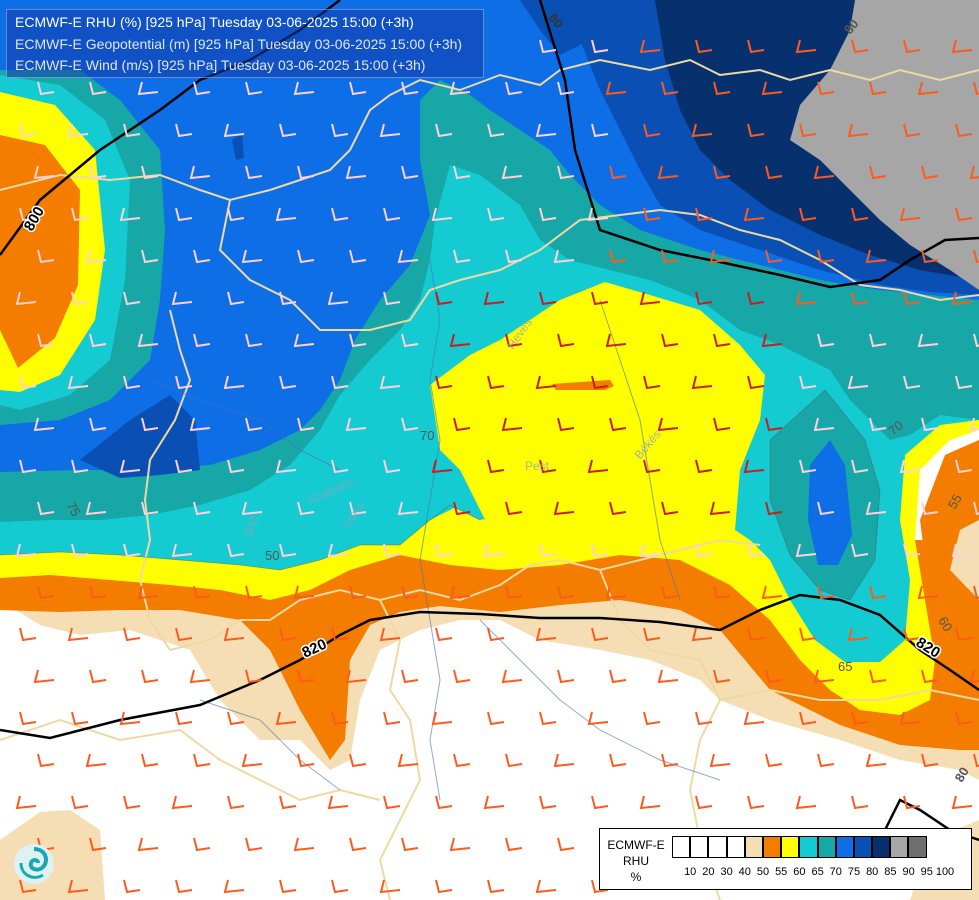 The height and width of the screenshot is (900, 979). What do you see at coordinates (34, 864) in the screenshot?
I see `swirl-logo-icon` at bounding box center [34, 864].